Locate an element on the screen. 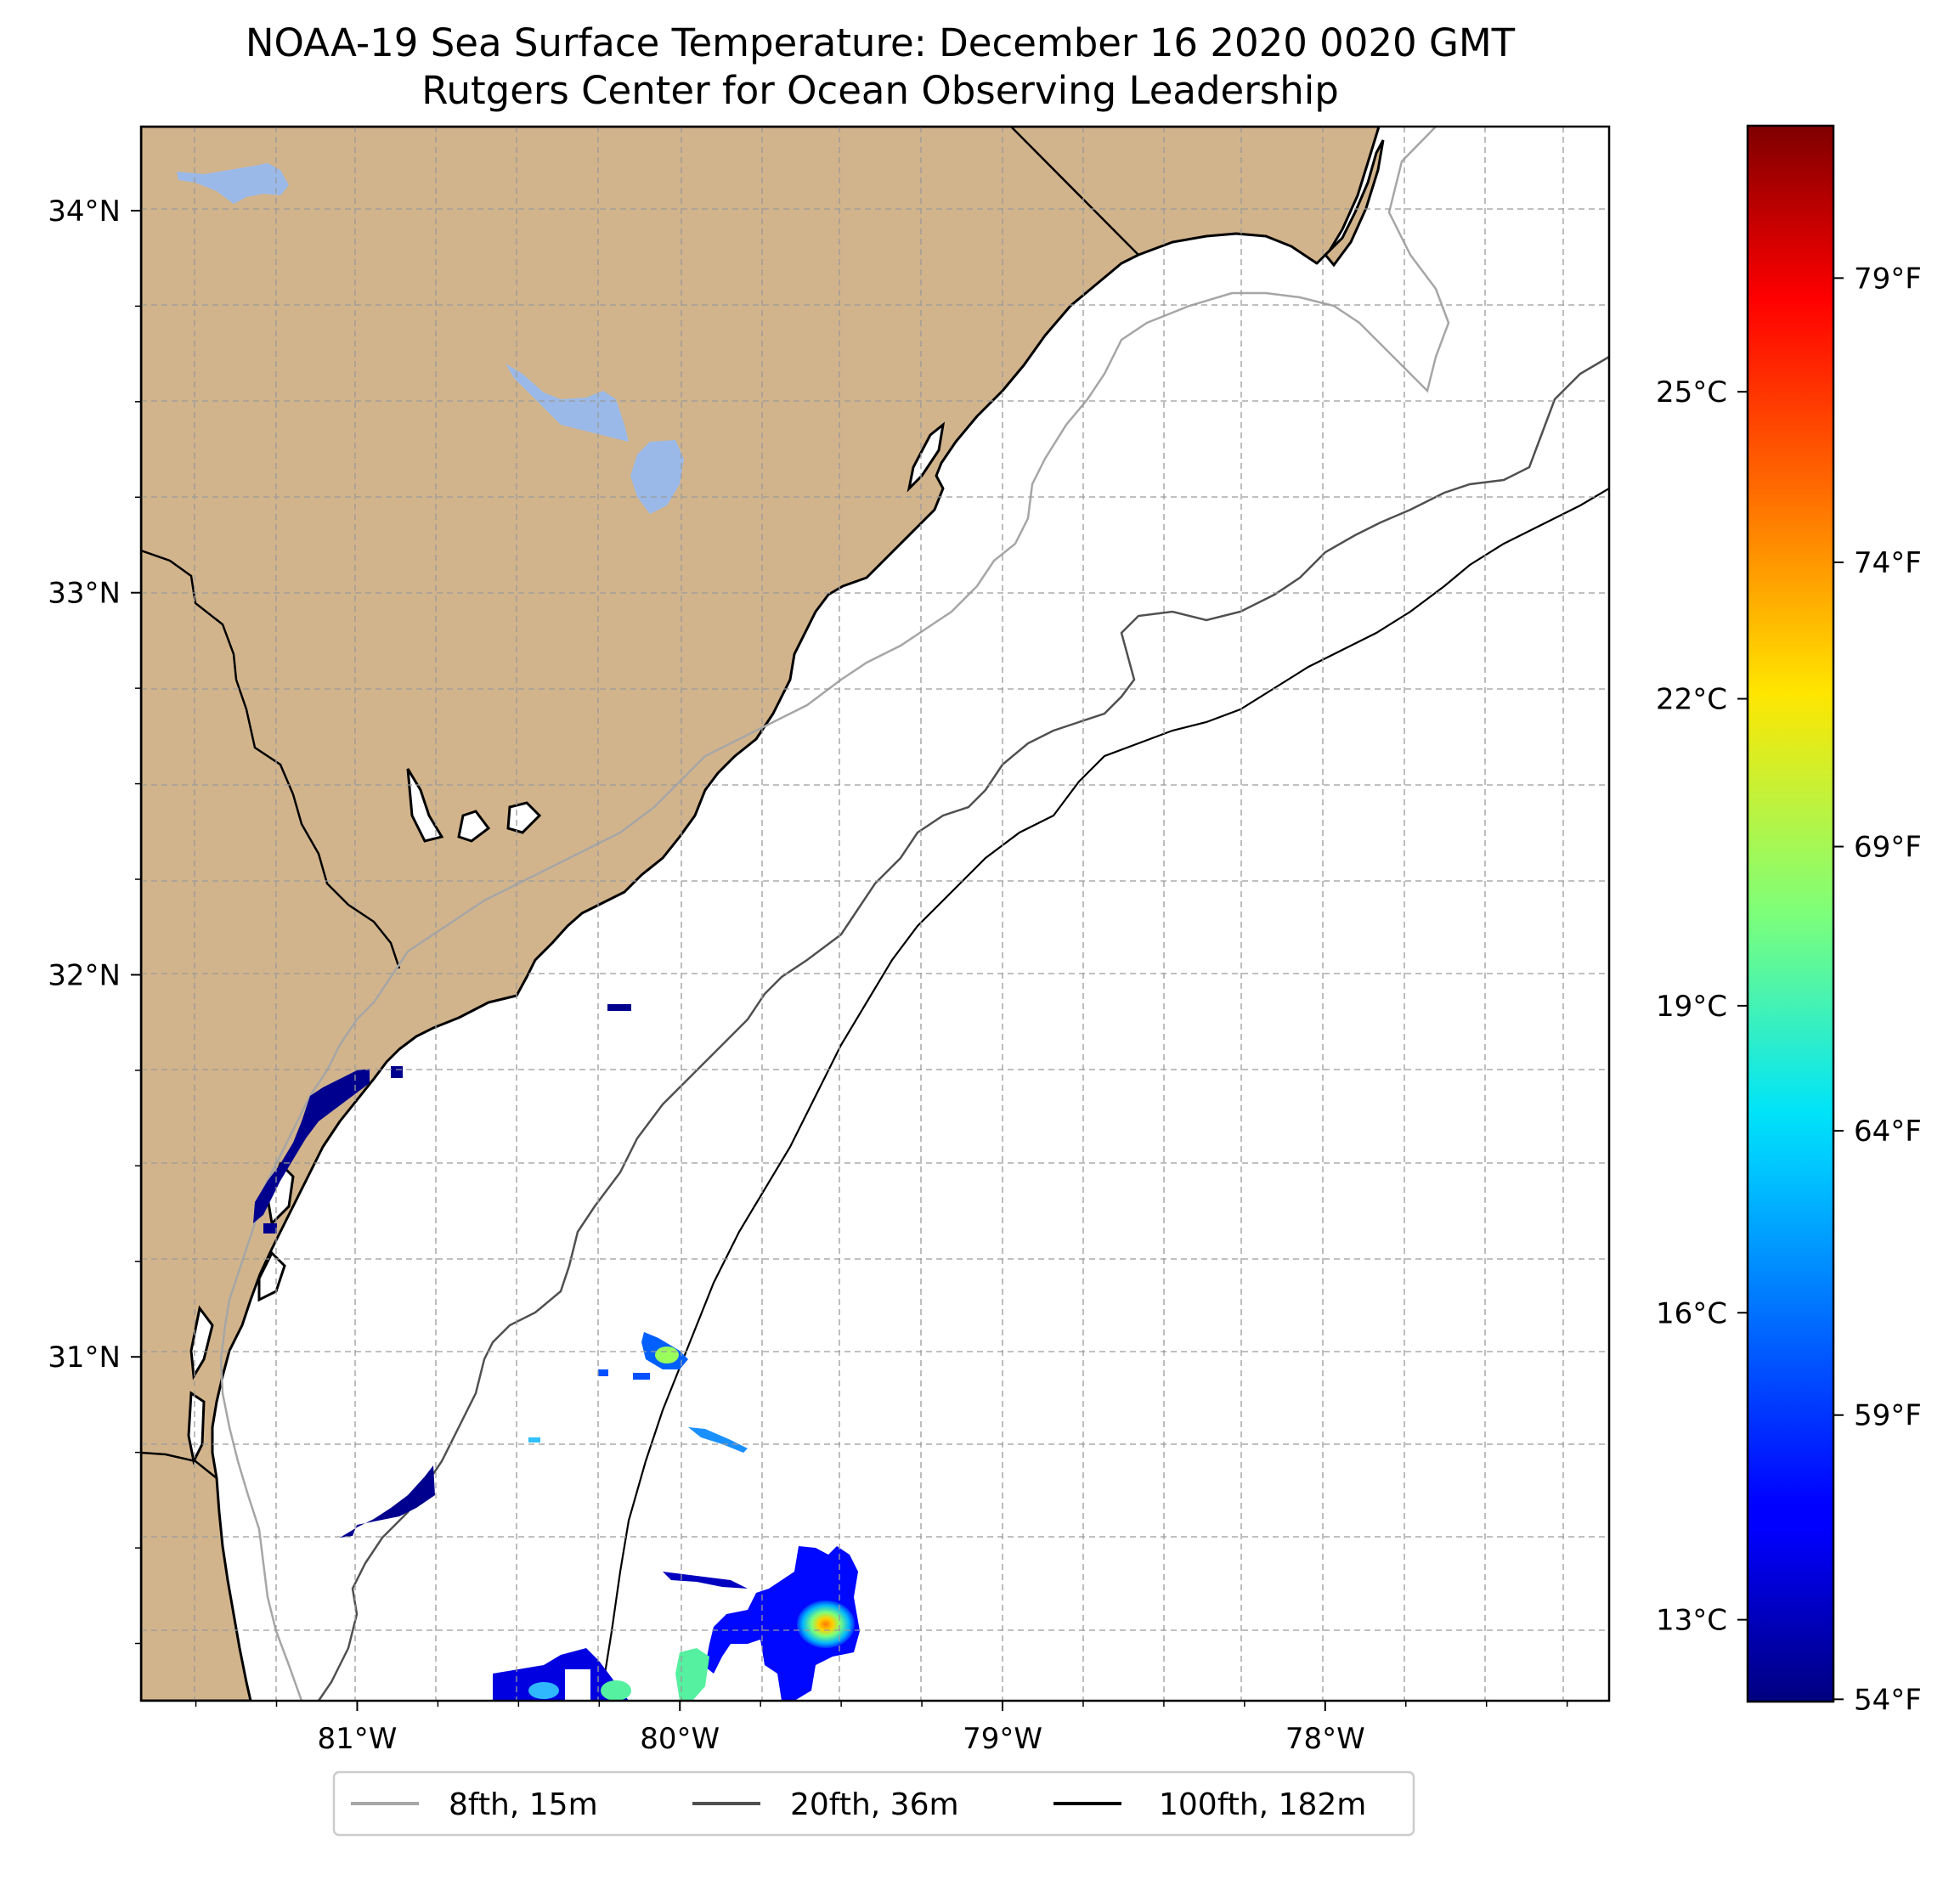 This screenshot has width=1960, height=1880. legend-label-100fth: 100fth, 182m is located at coordinates (1263, 1805).